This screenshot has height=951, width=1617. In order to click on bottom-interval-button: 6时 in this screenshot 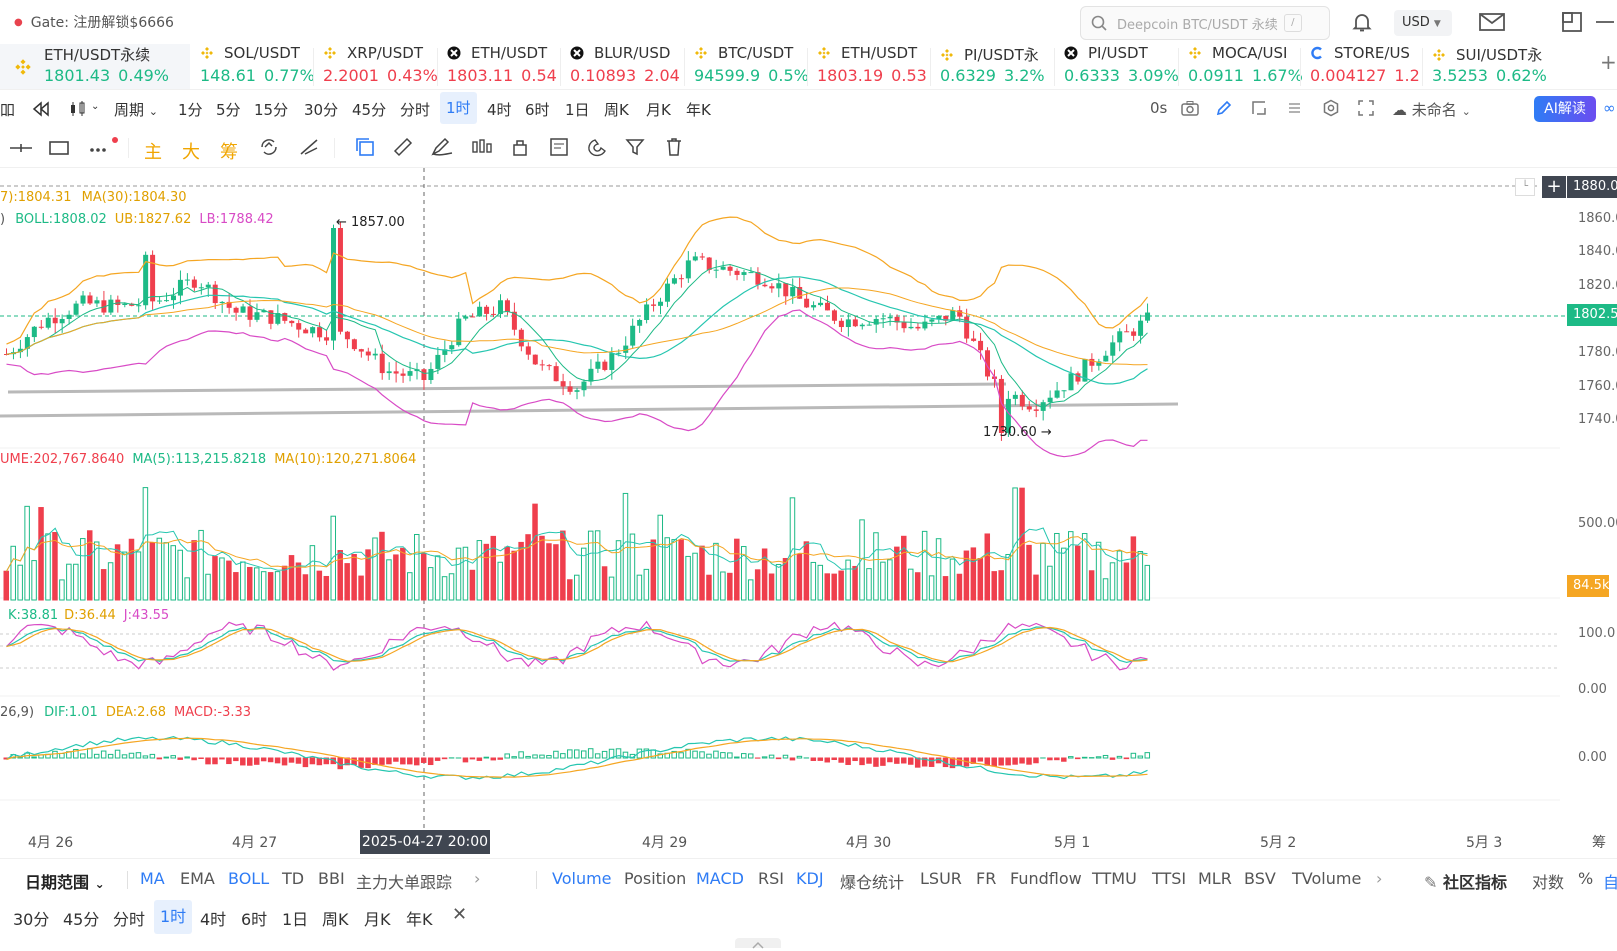, I will do `click(254, 919)`.